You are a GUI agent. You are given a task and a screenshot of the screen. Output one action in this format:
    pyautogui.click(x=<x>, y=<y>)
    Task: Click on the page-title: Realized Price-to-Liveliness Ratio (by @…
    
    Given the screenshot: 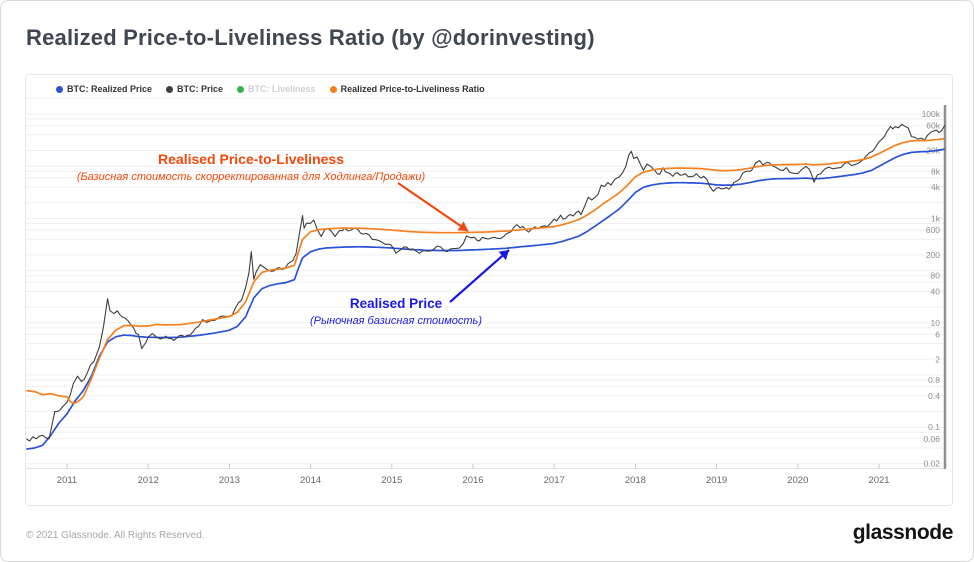 What is the action you would take?
    pyautogui.click(x=310, y=37)
    